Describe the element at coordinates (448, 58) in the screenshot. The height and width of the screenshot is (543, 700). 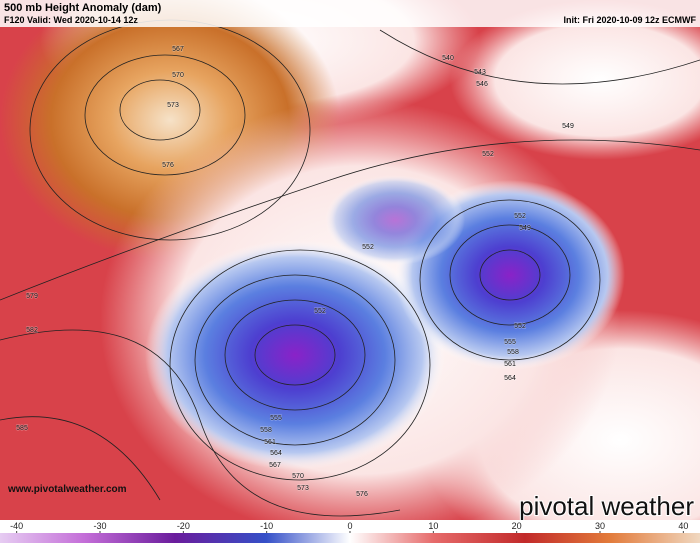
I see `contour-label: 540` at that location.